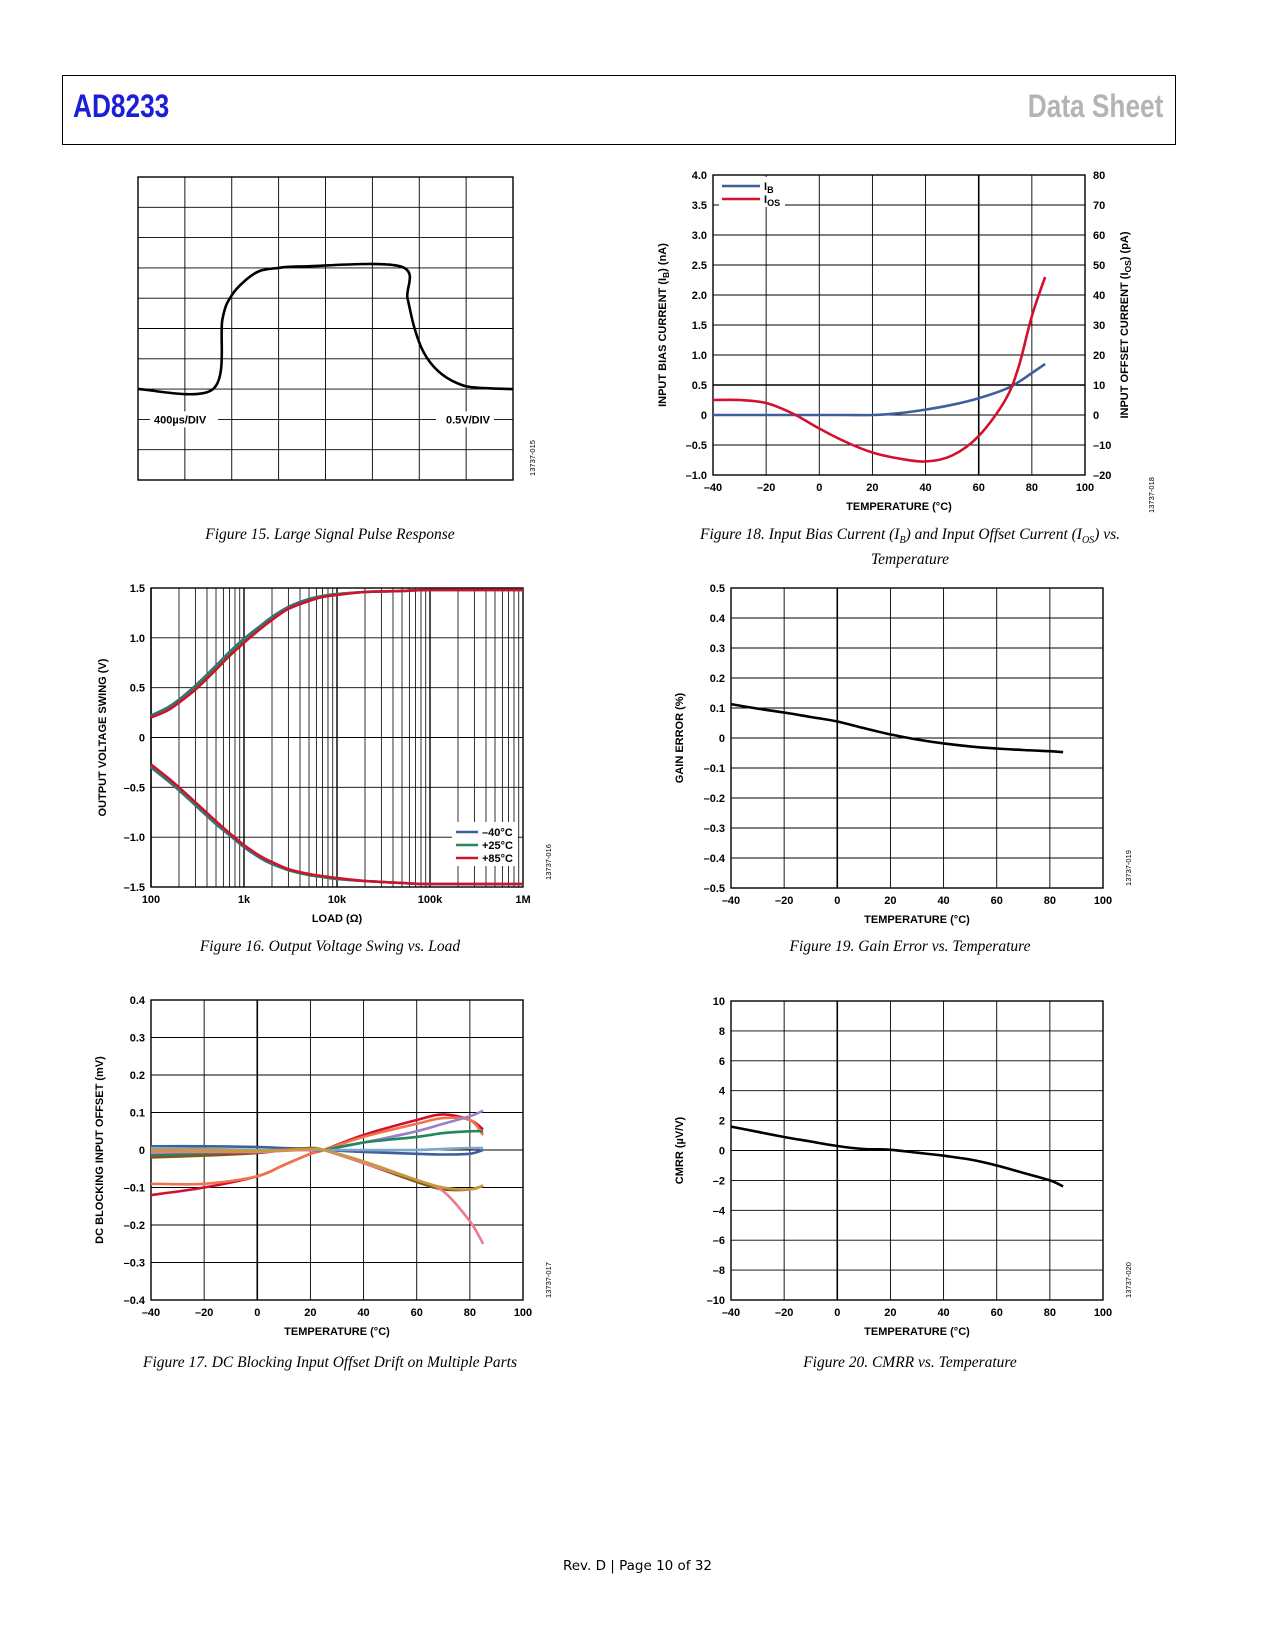 The width and height of the screenshot is (1275, 1650). What do you see at coordinates (337, 900) in the screenshot?
I see `x-tick-label: 10k` at bounding box center [337, 900].